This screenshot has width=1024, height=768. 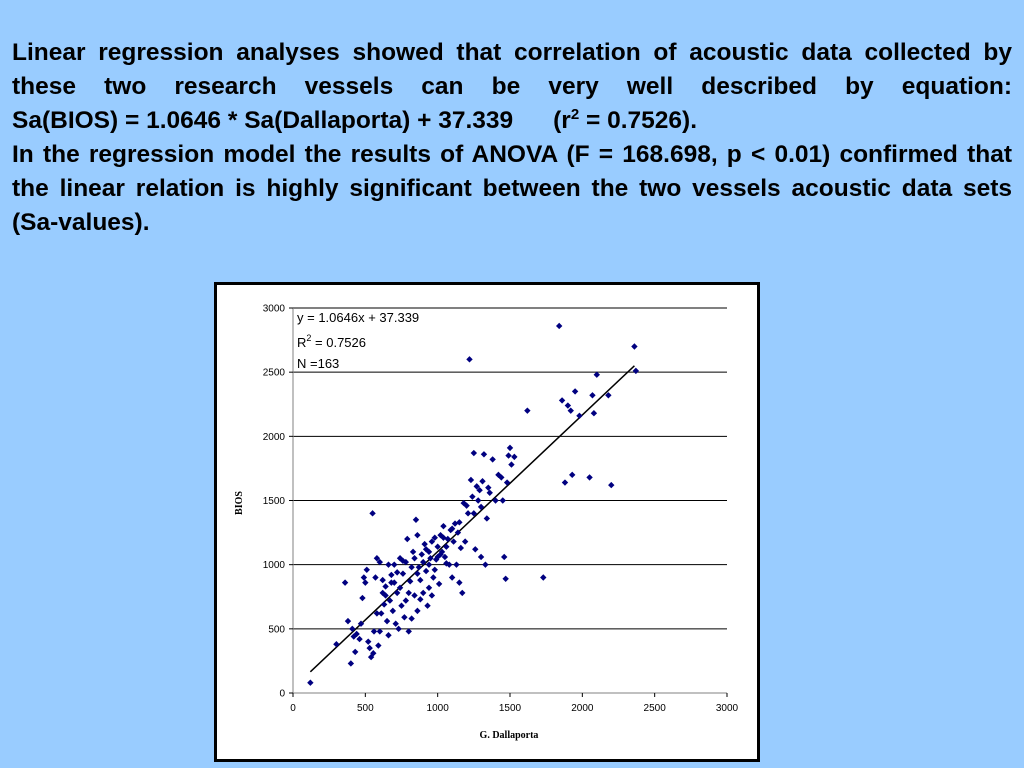 I want to click on trendline, so click(x=472, y=519).